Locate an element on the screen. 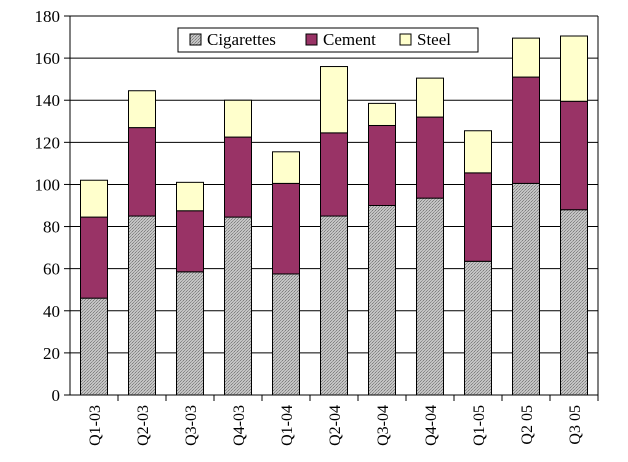 Image resolution: width=628 pixels, height=462 pixels. x-tick-label: Q1-05 is located at coordinates (479, 425).